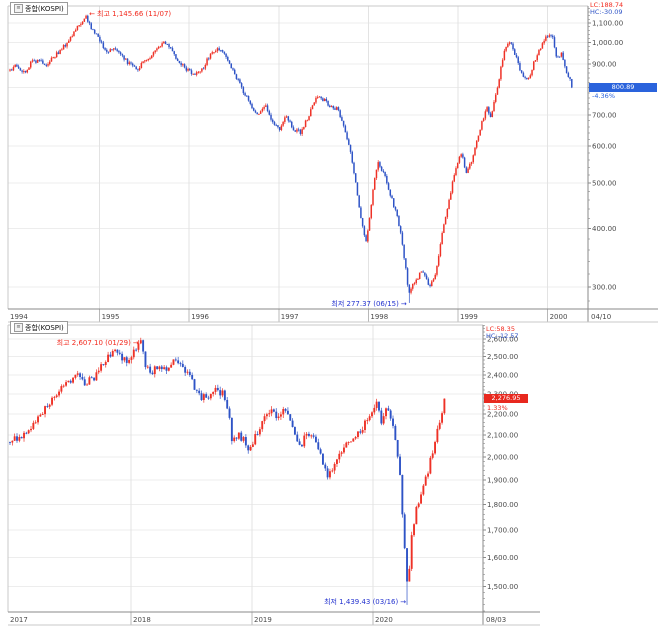 The height and width of the screenshot is (628, 661). Describe the element at coordinates (98, 343) in the screenshot. I see `high-annotation: 최고 2,607.10 (01/29) →` at that location.